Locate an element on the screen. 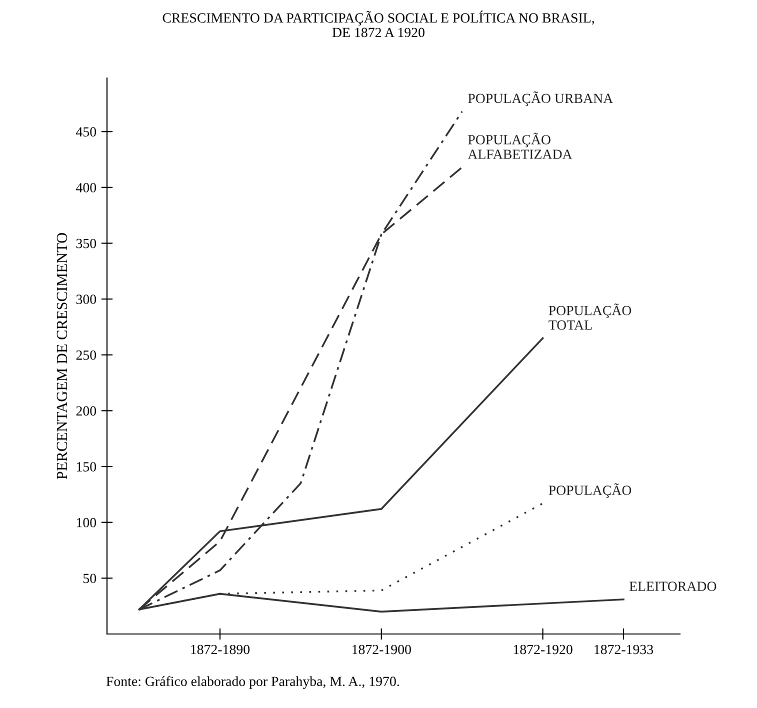 This screenshot has width=757, height=708. y-tick-label: 200 is located at coordinates (86, 411).